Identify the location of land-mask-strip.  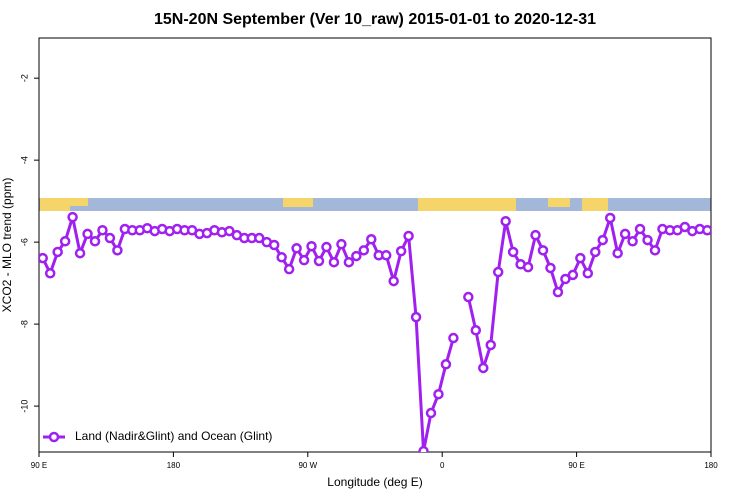
(375, 204).